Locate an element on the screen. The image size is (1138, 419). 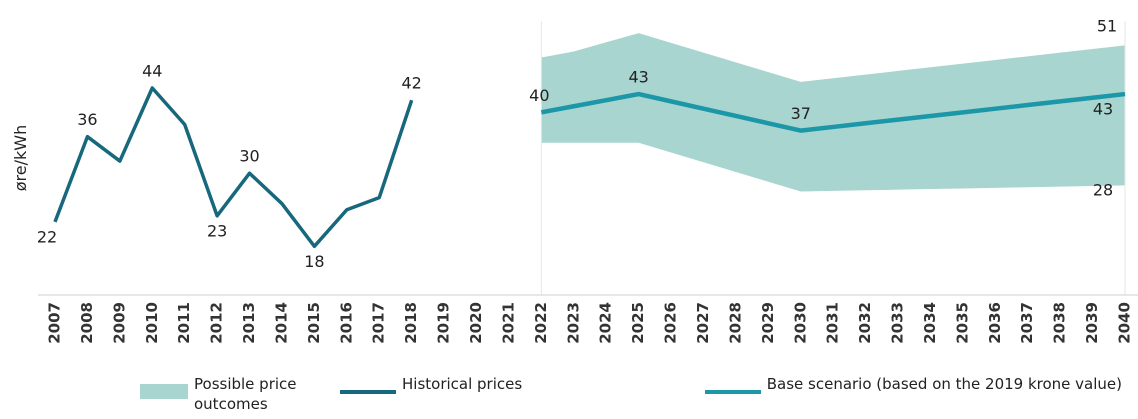
data-label: 22 is located at coordinates (47, 236).